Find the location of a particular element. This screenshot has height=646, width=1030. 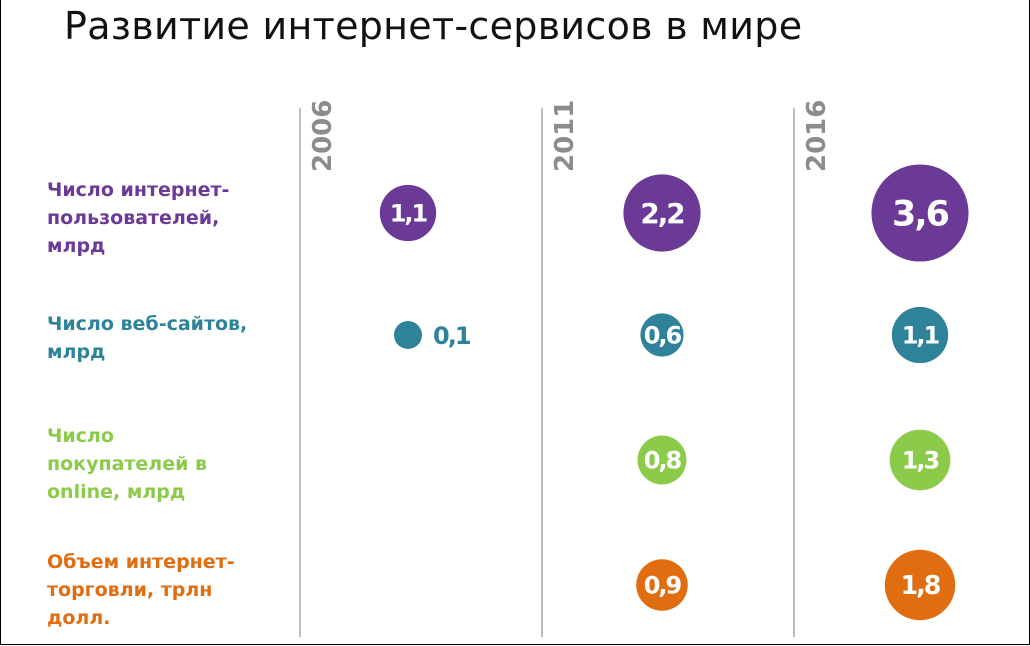

bubble-row4-2011 is located at coordinates (662, 585).